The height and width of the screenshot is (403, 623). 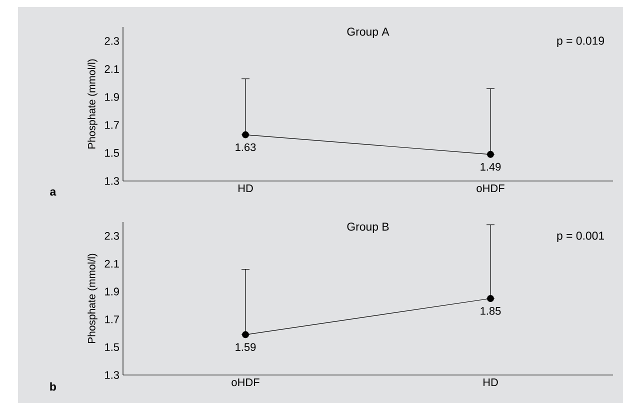 I want to click on data-label: 1.59, so click(x=246, y=347).